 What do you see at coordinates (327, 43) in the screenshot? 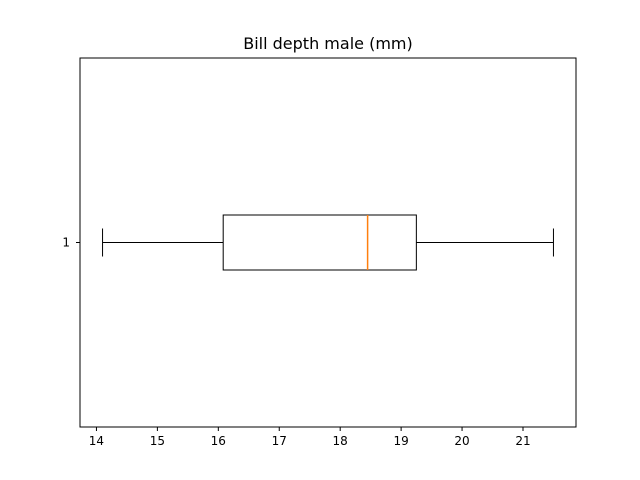
I see `chart-title: Bill depth male (mm)` at bounding box center [327, 43].